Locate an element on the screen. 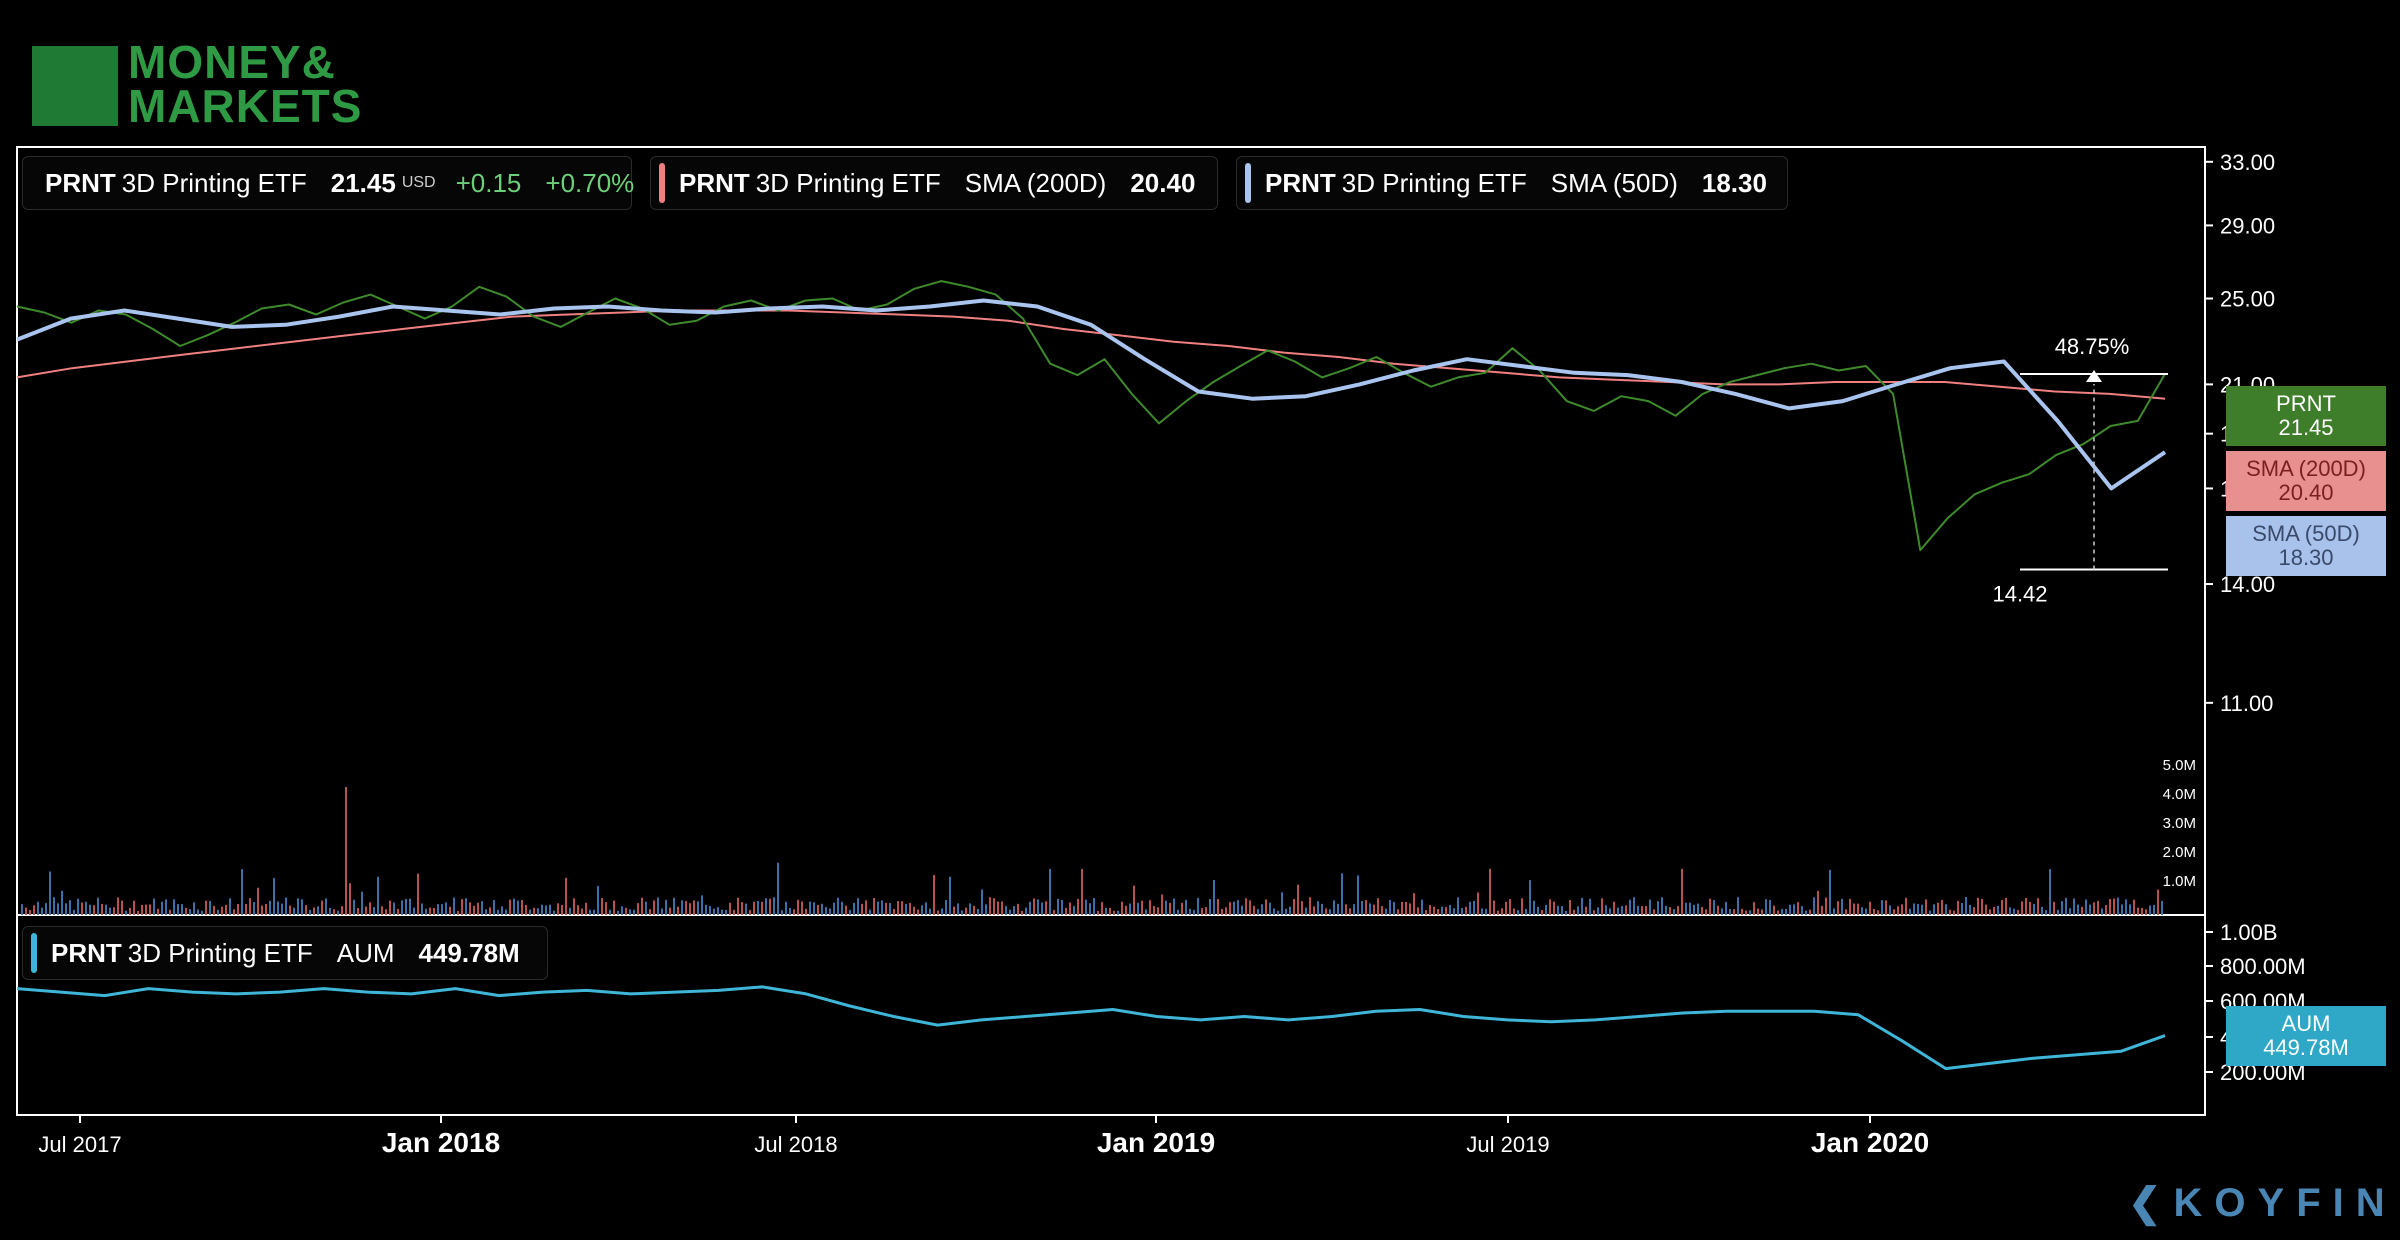  logo-line-1: MONEY& is located at coordinates (232, 62).